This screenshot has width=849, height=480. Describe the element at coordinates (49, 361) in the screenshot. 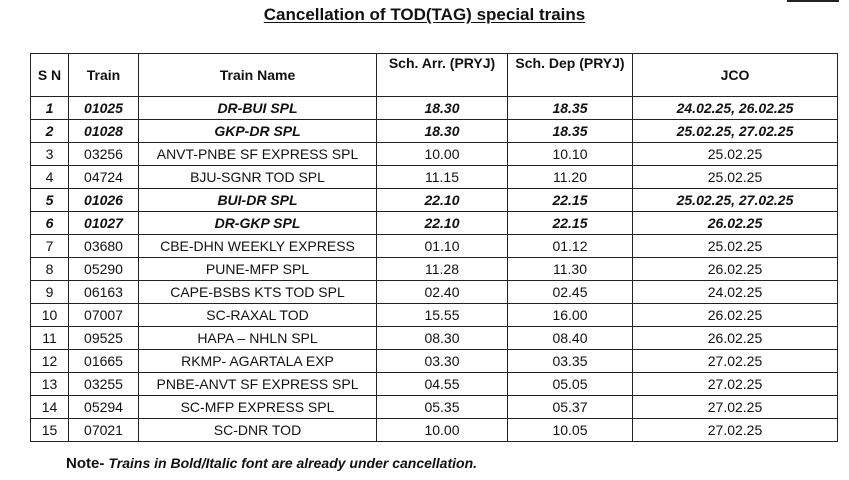

I see `cell-sn: 12` at that location.